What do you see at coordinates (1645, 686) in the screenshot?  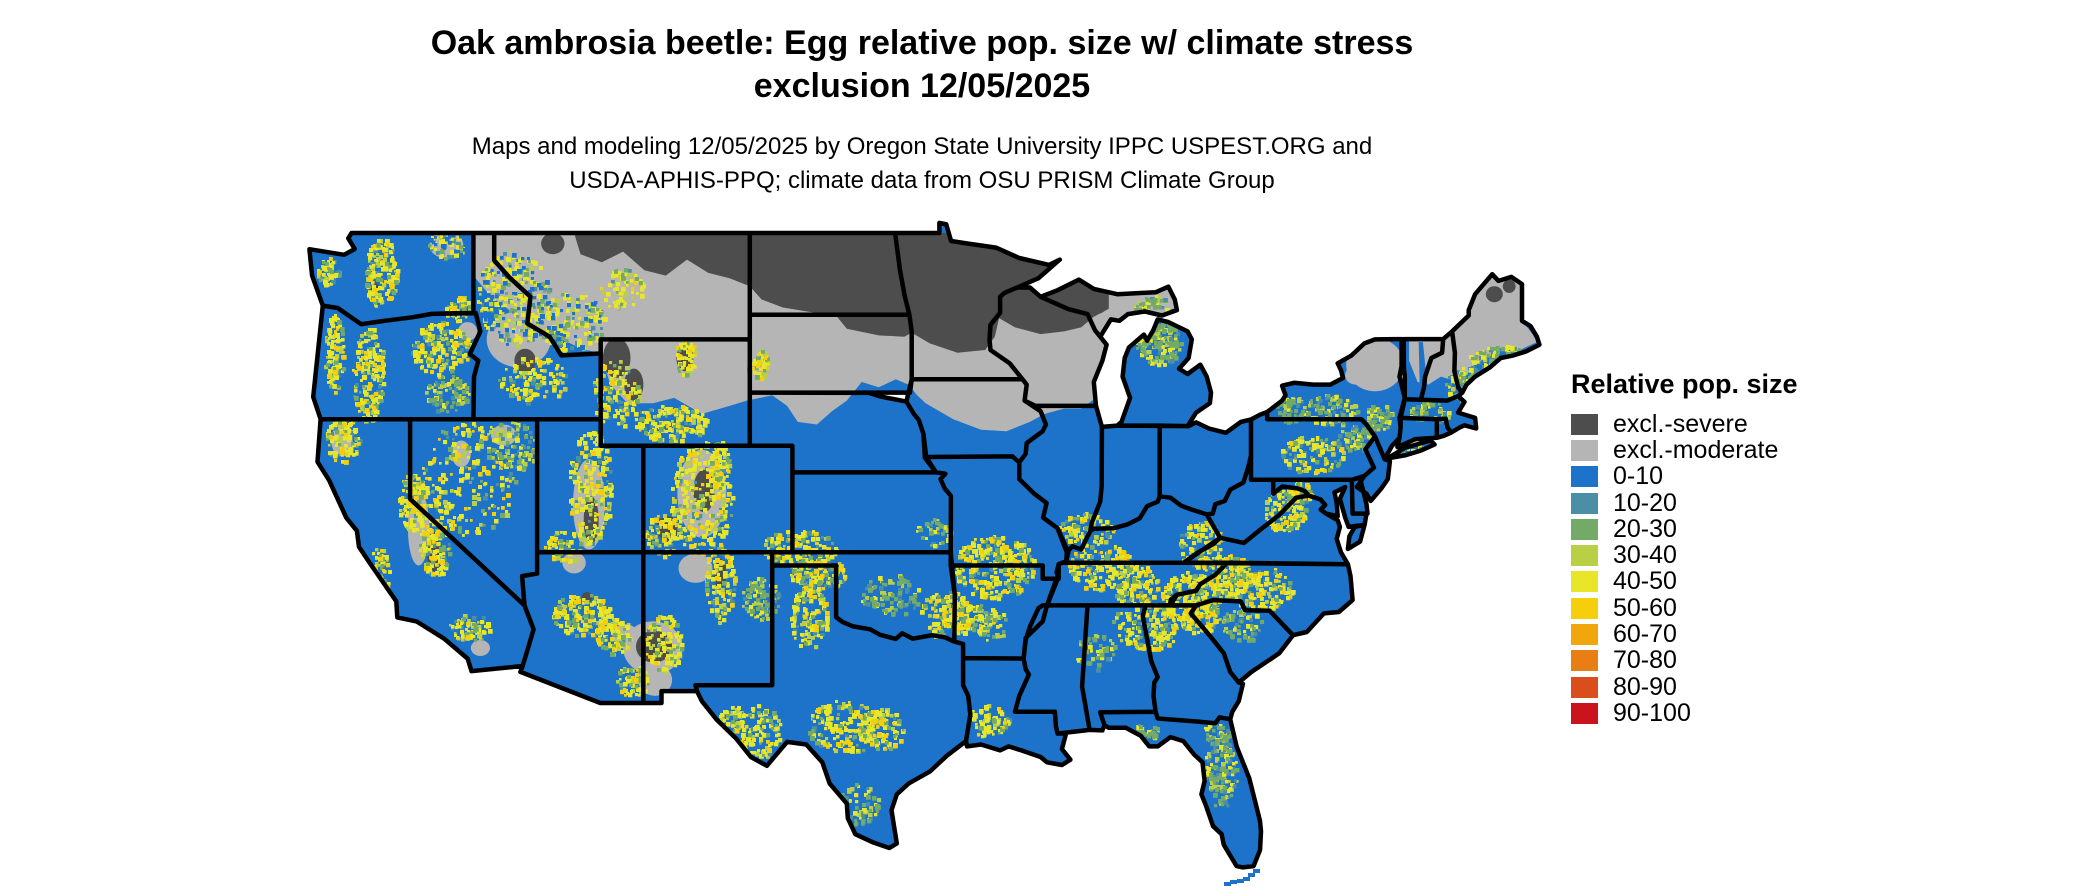 I see `legend-label: 80-90` at bounding box center [1645, 686].